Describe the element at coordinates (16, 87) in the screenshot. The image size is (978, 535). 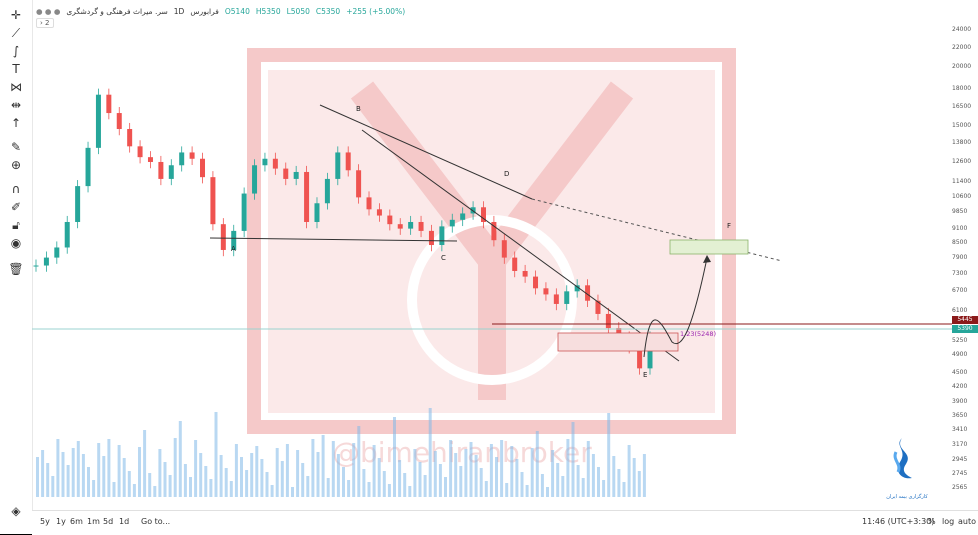
I see `pattern-icon: ⋈` at that location.